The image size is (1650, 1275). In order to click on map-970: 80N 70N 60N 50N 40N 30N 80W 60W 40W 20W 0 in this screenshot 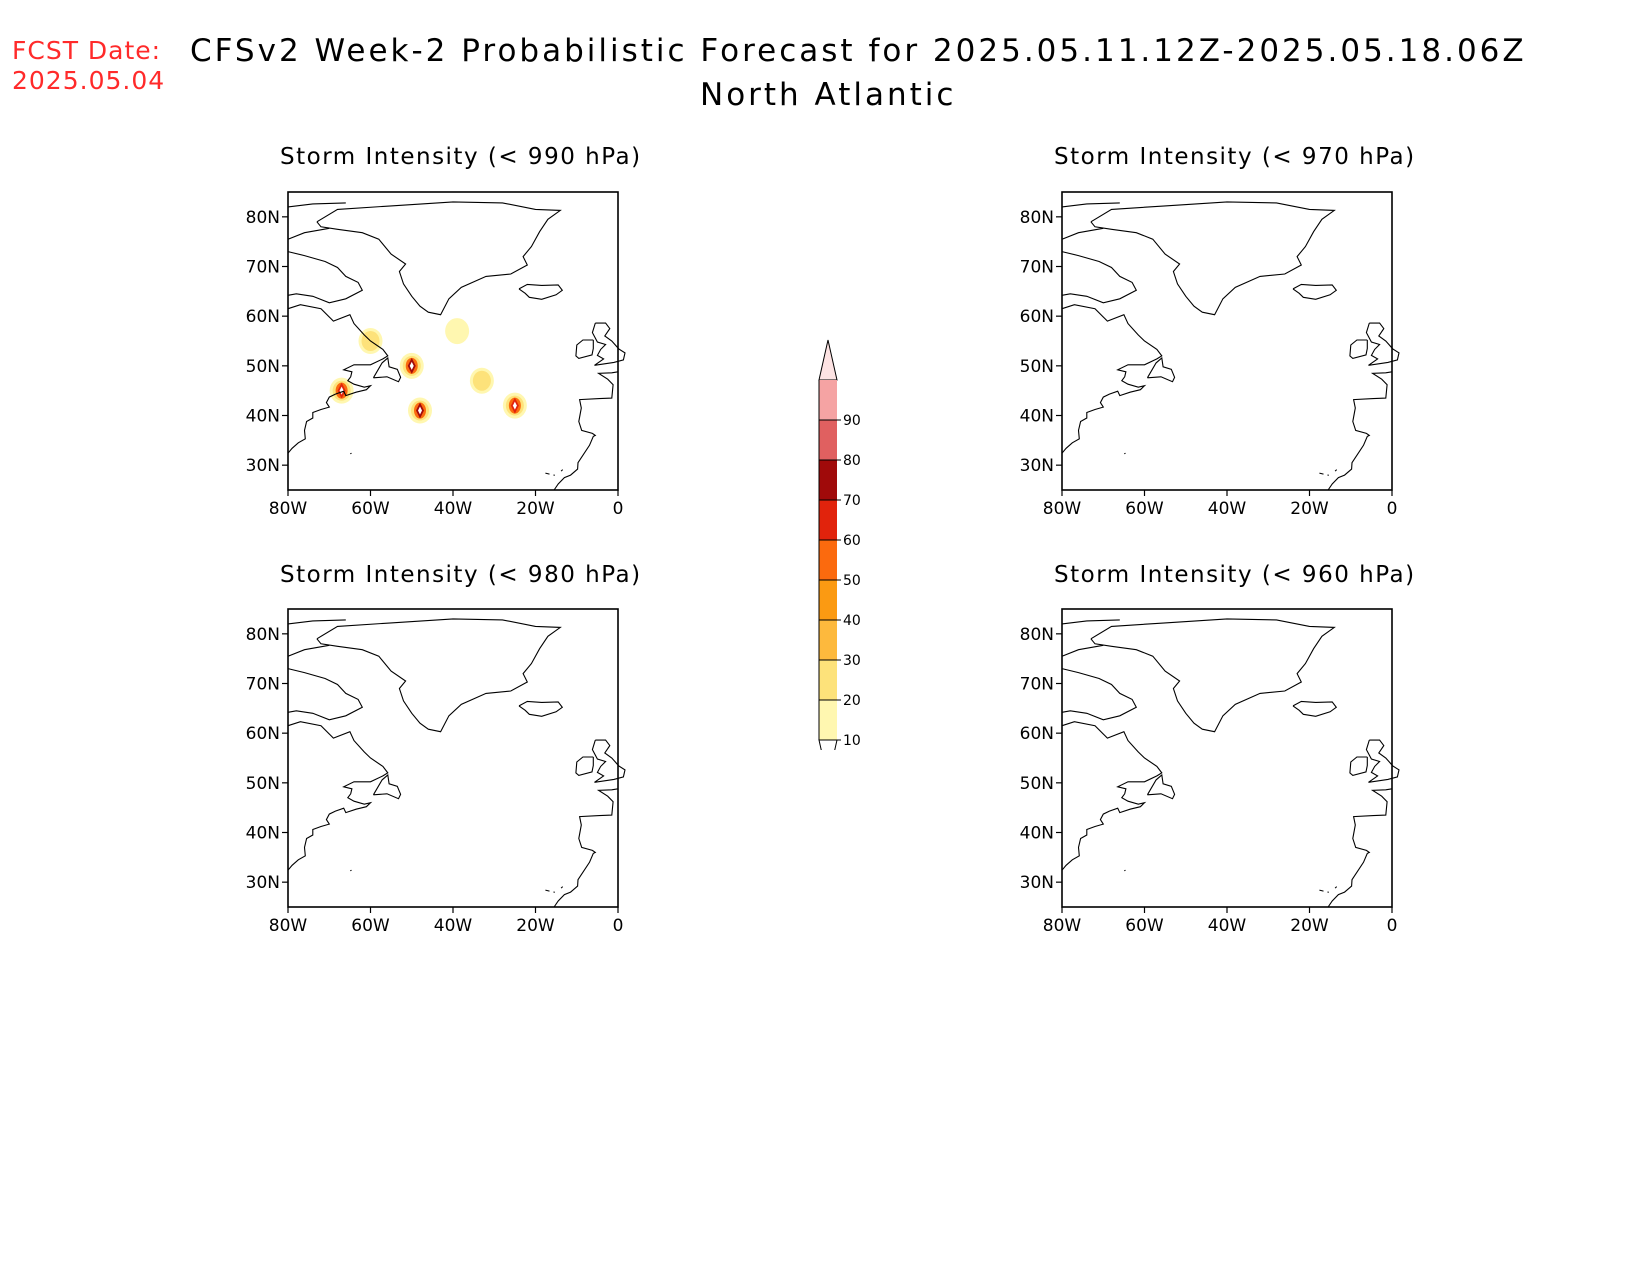, I will do `click(1210, 355)`.